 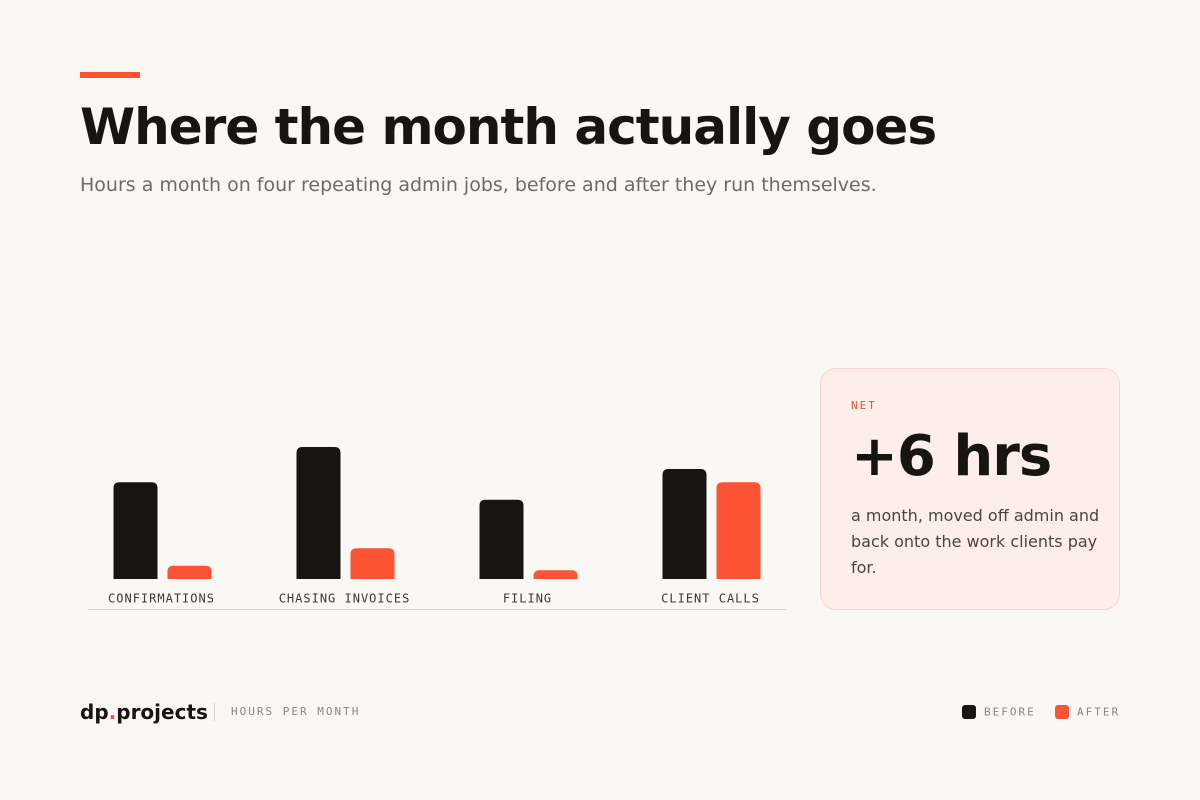 What do you see at coordinates (1010, 712) in the screenshot?
I see `legend-label: BEFORE` at bounding box center [1010, 712].